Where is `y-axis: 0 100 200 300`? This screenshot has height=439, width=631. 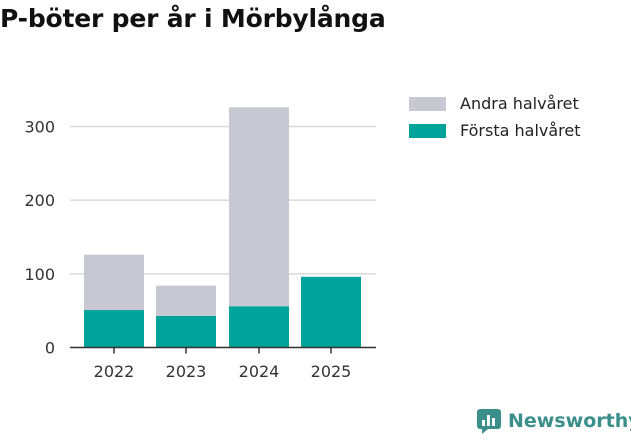
y-axis: 0 100 200 300 is located at coordinates (39, 237).